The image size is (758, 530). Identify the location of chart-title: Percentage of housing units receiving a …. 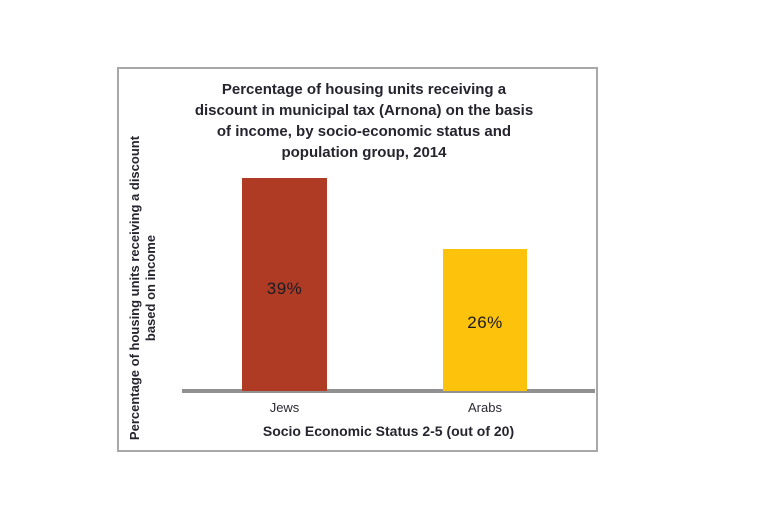
(364, 121).